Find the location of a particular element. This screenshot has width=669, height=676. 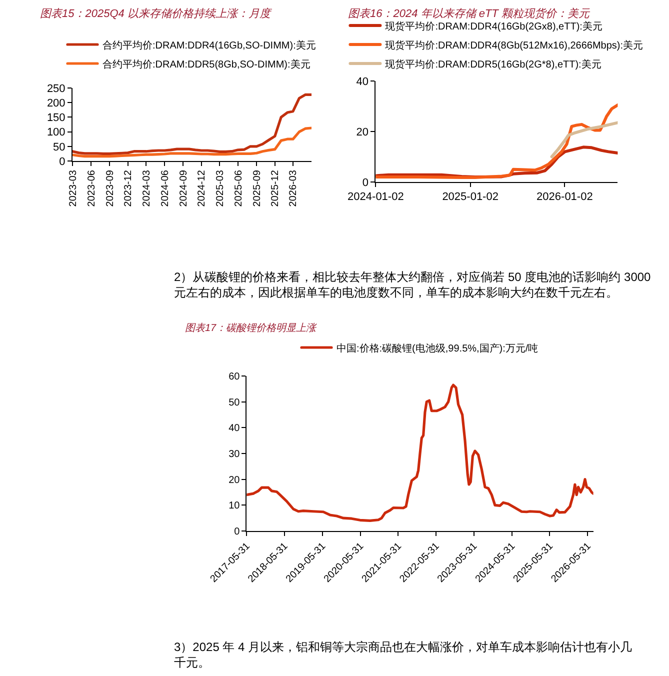

x-tick-label: 2024-06 is located at coordinates (165, 188).